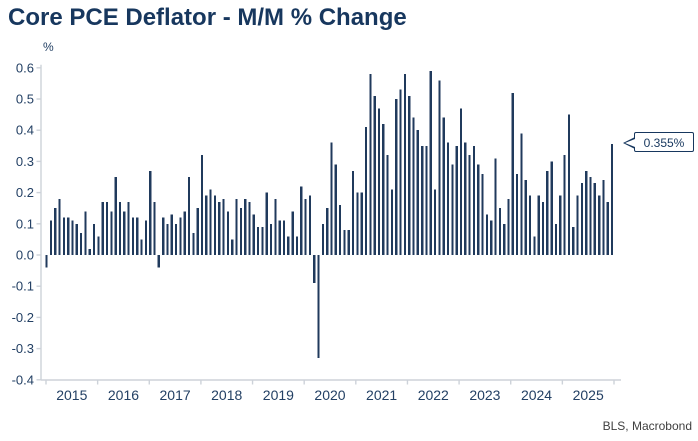 The image size is (698, 441). What do you see at coordinates (123, 395) in the screenshot?
I see `x-year-label: 2016` at bounding box center [123, 395].